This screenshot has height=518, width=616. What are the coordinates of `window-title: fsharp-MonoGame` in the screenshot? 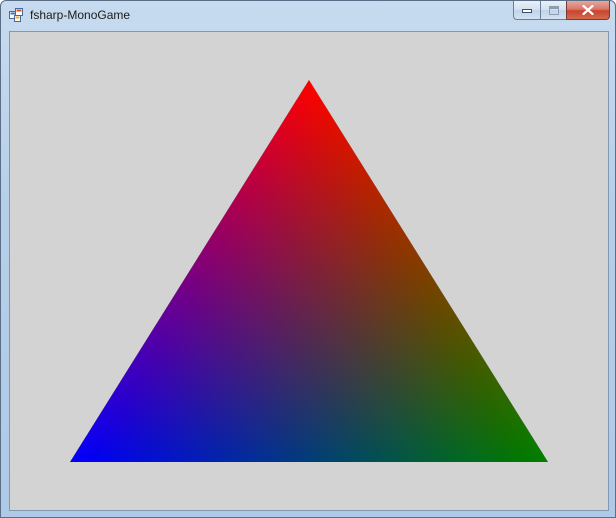 It's located at (80, 15).